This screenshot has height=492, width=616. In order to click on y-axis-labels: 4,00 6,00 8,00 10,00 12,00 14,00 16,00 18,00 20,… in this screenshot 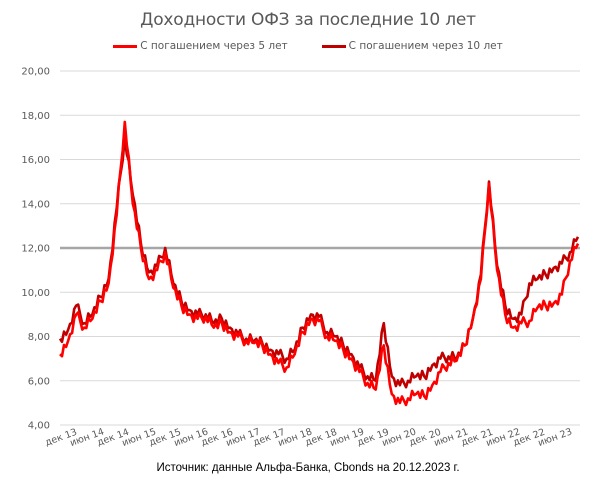, I will do `click(35, 249)`.